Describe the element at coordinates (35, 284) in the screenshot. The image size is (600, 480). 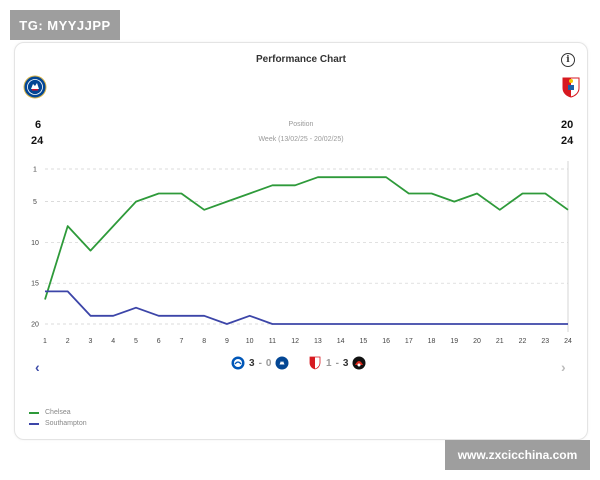
I see `y-tick-label-15: 15` at that location.